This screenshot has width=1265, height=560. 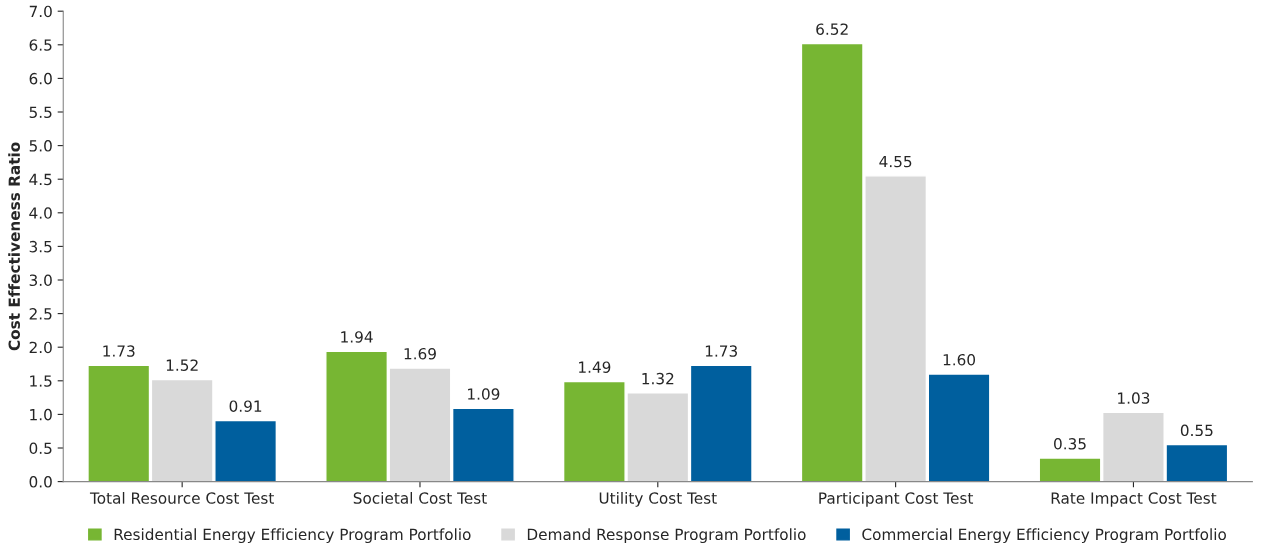 What do you see at coordinates (14, 246) in the screenshot?
I see `y-axis-title: Cost Effectiveness Ratio` at bounding box center [14, 246].